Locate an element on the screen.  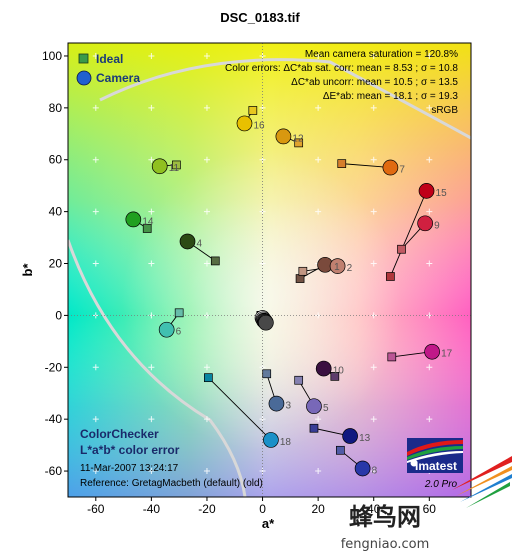
logo-dot is located at coordinates (414, 463).